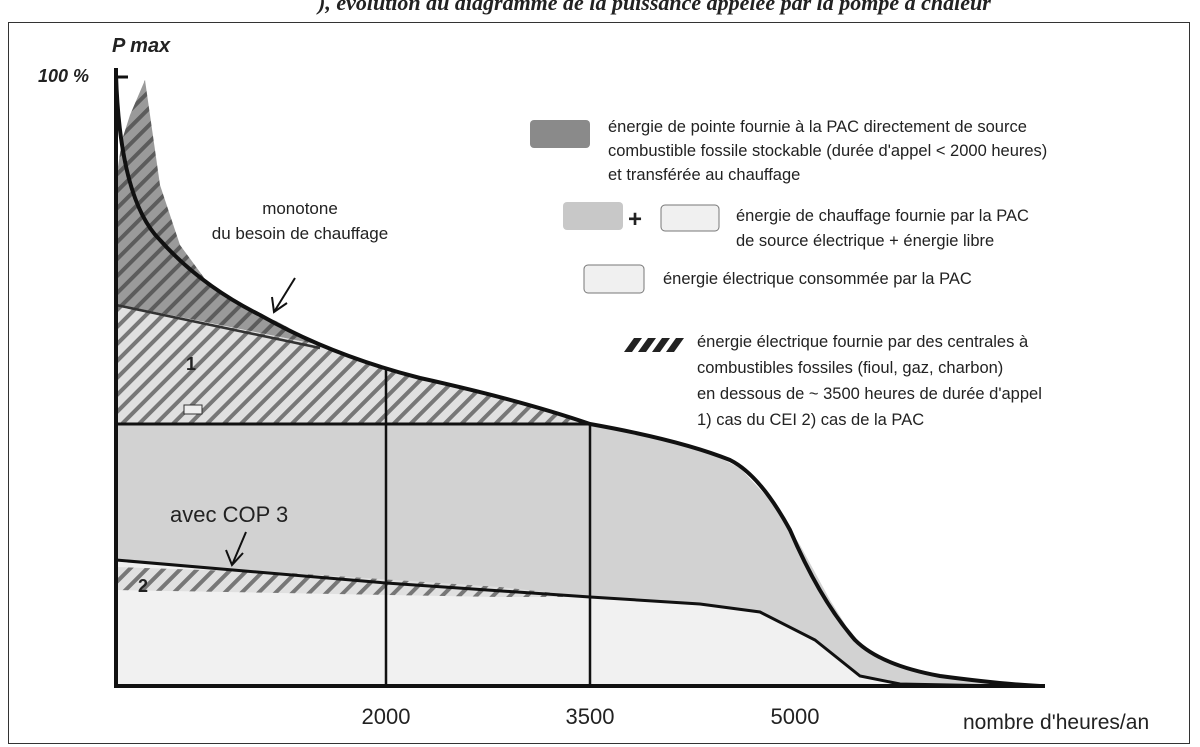 The width and height of the screenshot is (1200, 747). Describe the element at coordinates (300, 208) in the screenshot. I see `curve-label-line-1: monotone` at that location.